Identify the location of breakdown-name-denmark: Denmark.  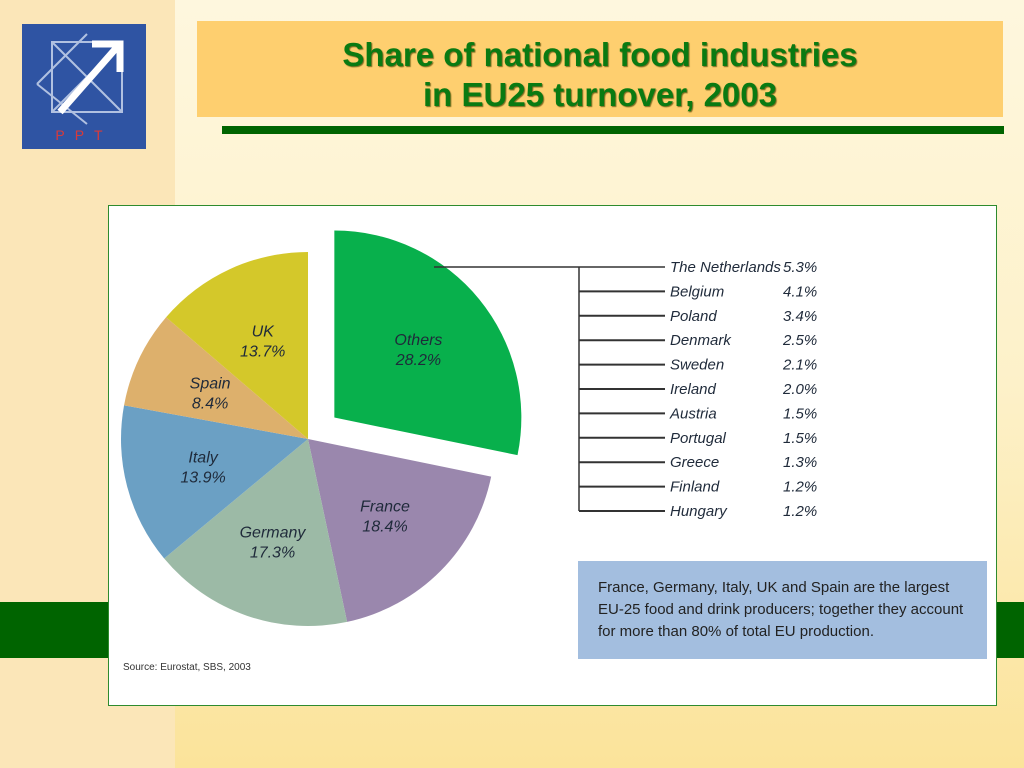
(701, 340).